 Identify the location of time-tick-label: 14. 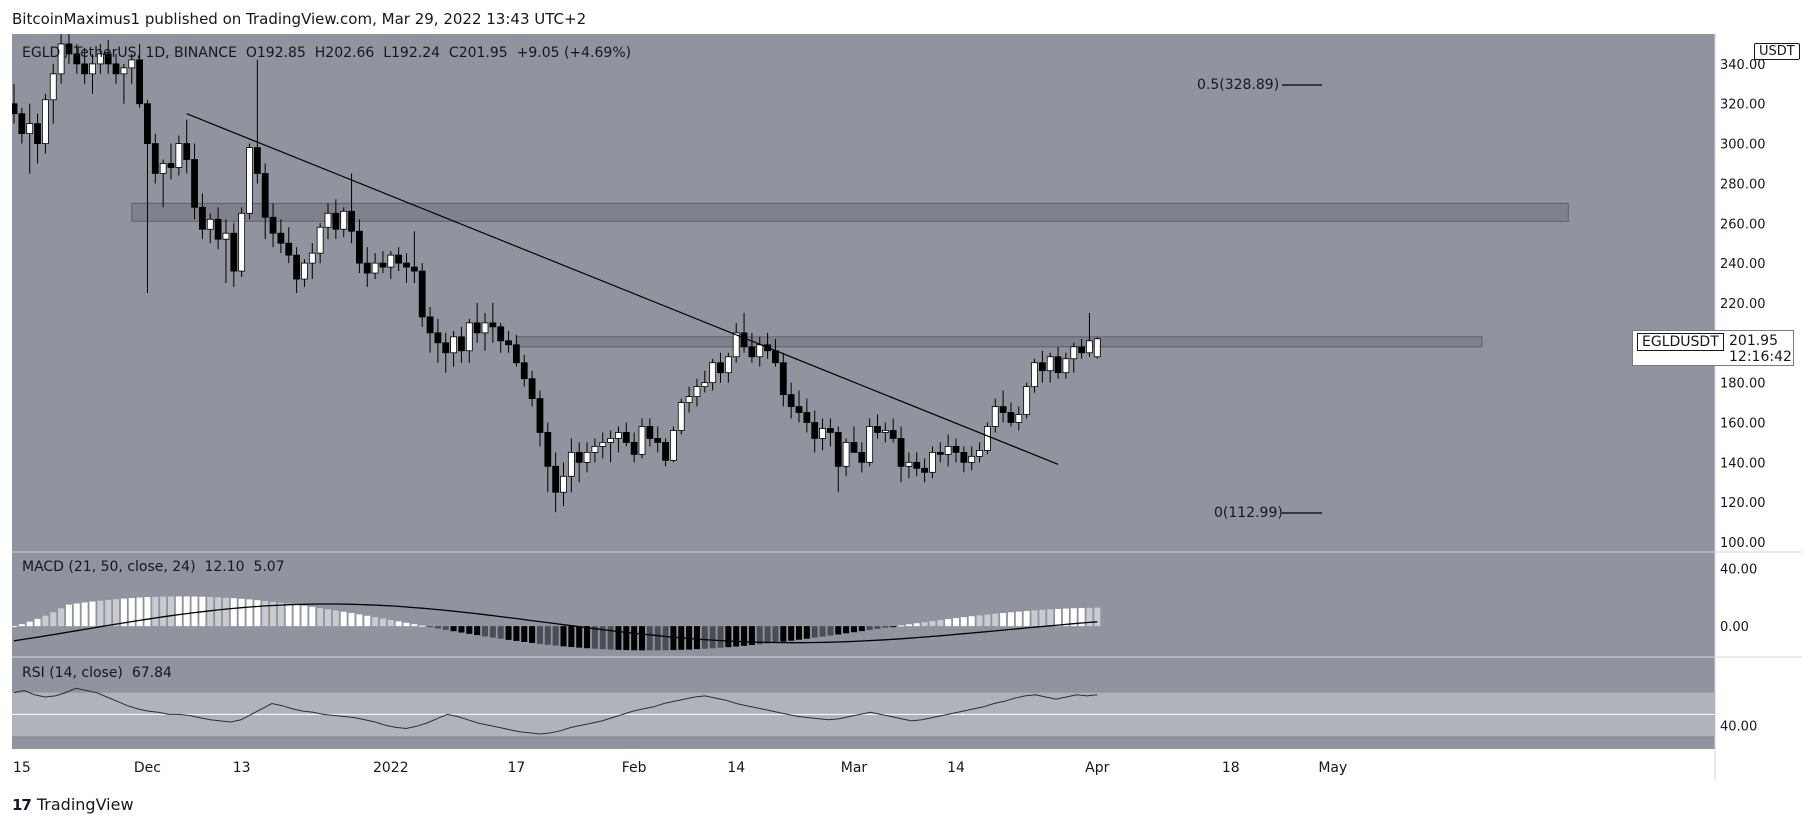
(736, 768).